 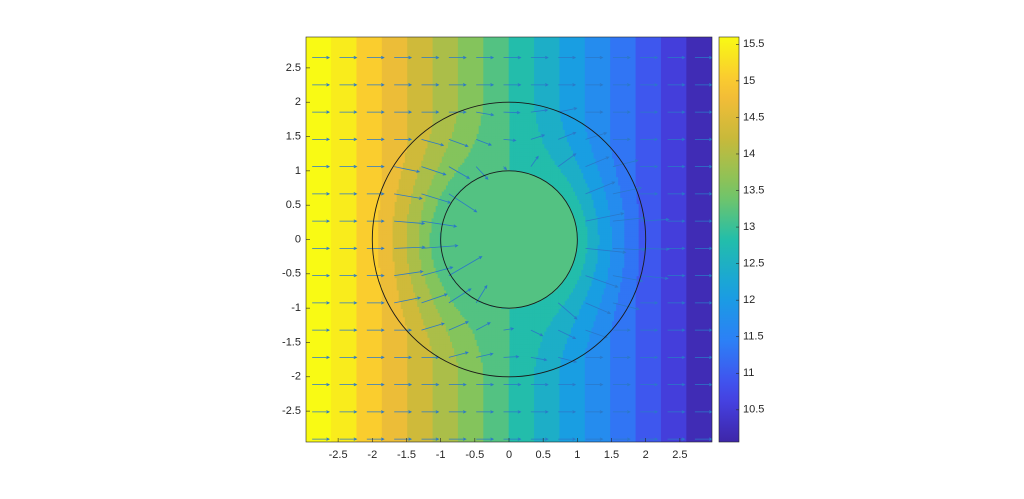 What do you see at coordinates (699, 239) in the screenshot?
I see `contour-band` at bounding box center [699, 239].